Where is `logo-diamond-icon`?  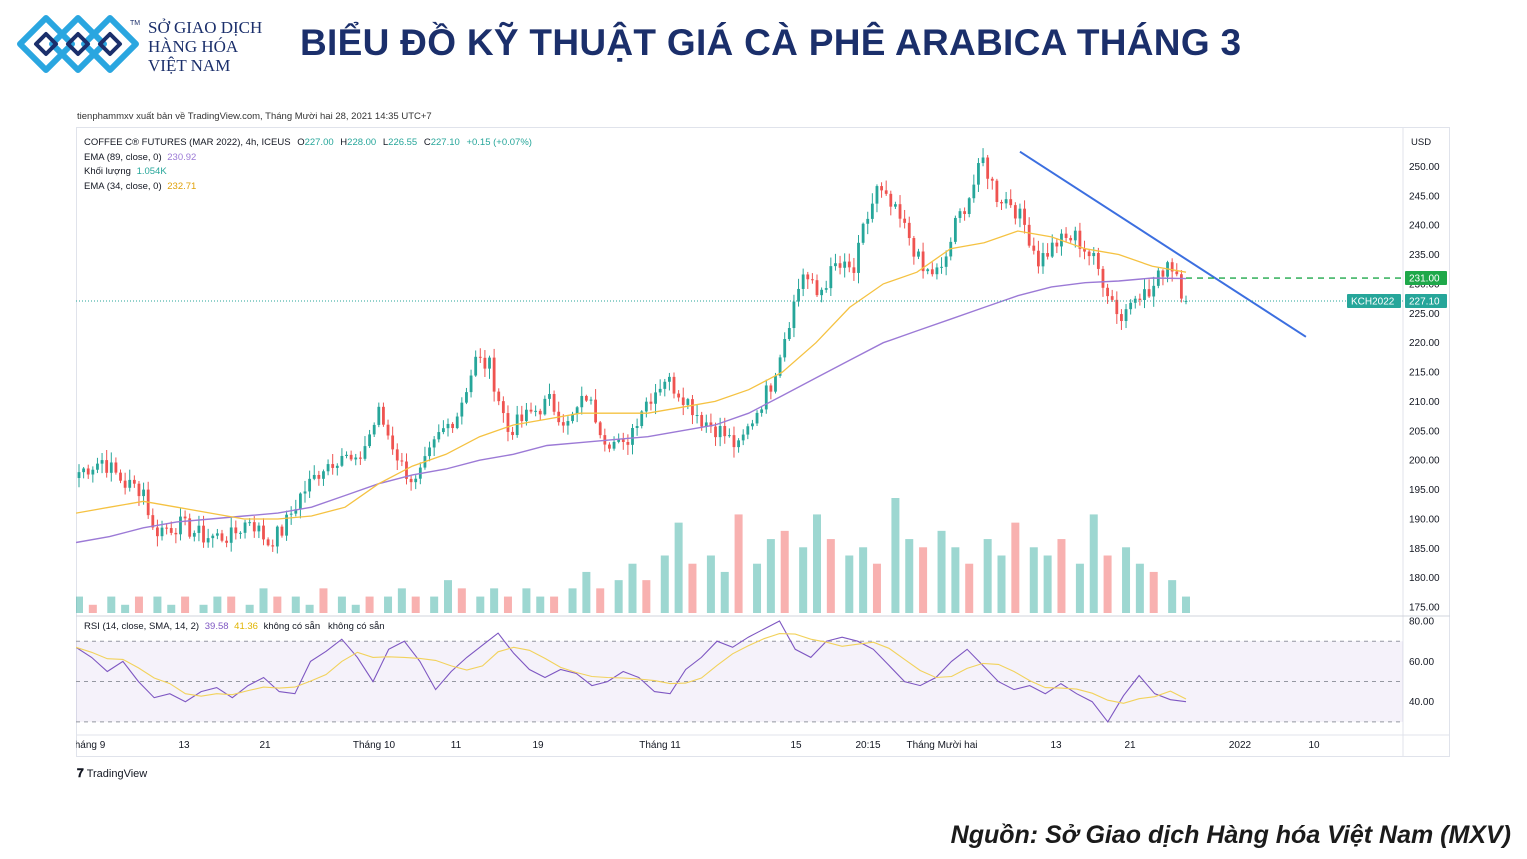 logo-diamond-icon is located at coordinates (78, 44).